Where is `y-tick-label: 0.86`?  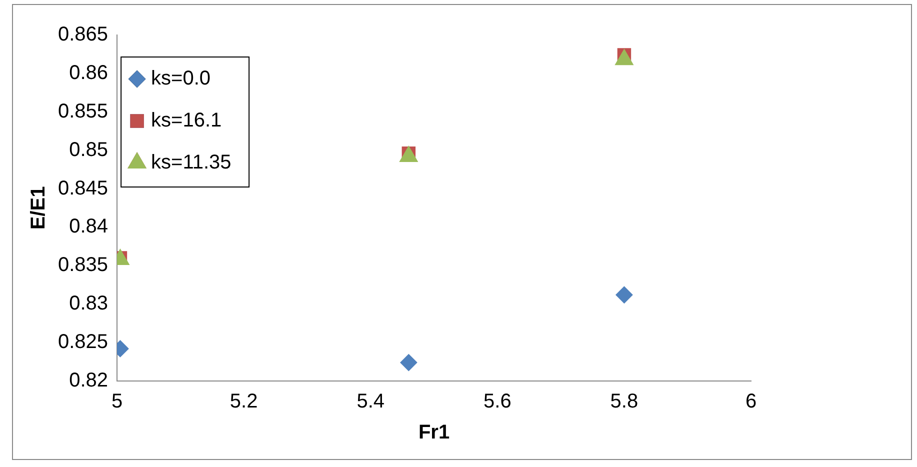
y-tick-label: 0.86 is located at coordinates (88, 73).